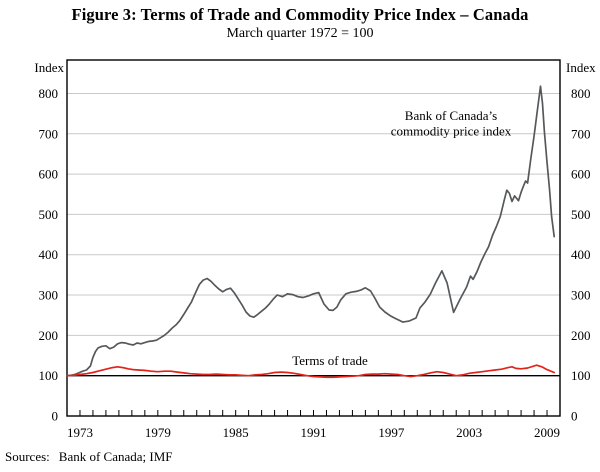 This screenshot has width=600, height=472. Describe the element at coordinates (469, 432) in the screenshot. I see `x-tick-label: 2003` at that location.